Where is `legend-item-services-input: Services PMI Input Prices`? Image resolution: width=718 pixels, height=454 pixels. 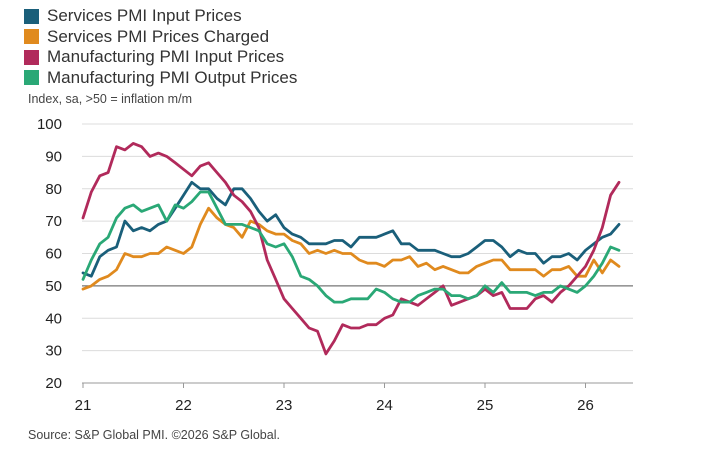 legend-item-services-input: Services PMI Input Prices is located at coordinates (160, 16).